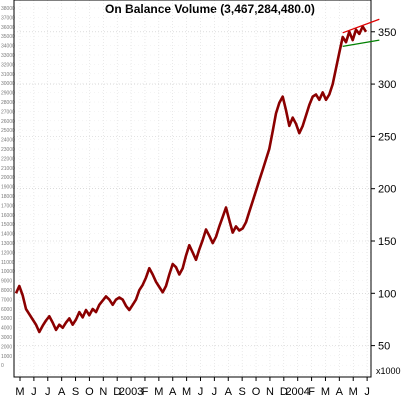  Describe the element at coordinates (297, 392) in the screenshot. I see `x-tick-label: 2004` at that location.